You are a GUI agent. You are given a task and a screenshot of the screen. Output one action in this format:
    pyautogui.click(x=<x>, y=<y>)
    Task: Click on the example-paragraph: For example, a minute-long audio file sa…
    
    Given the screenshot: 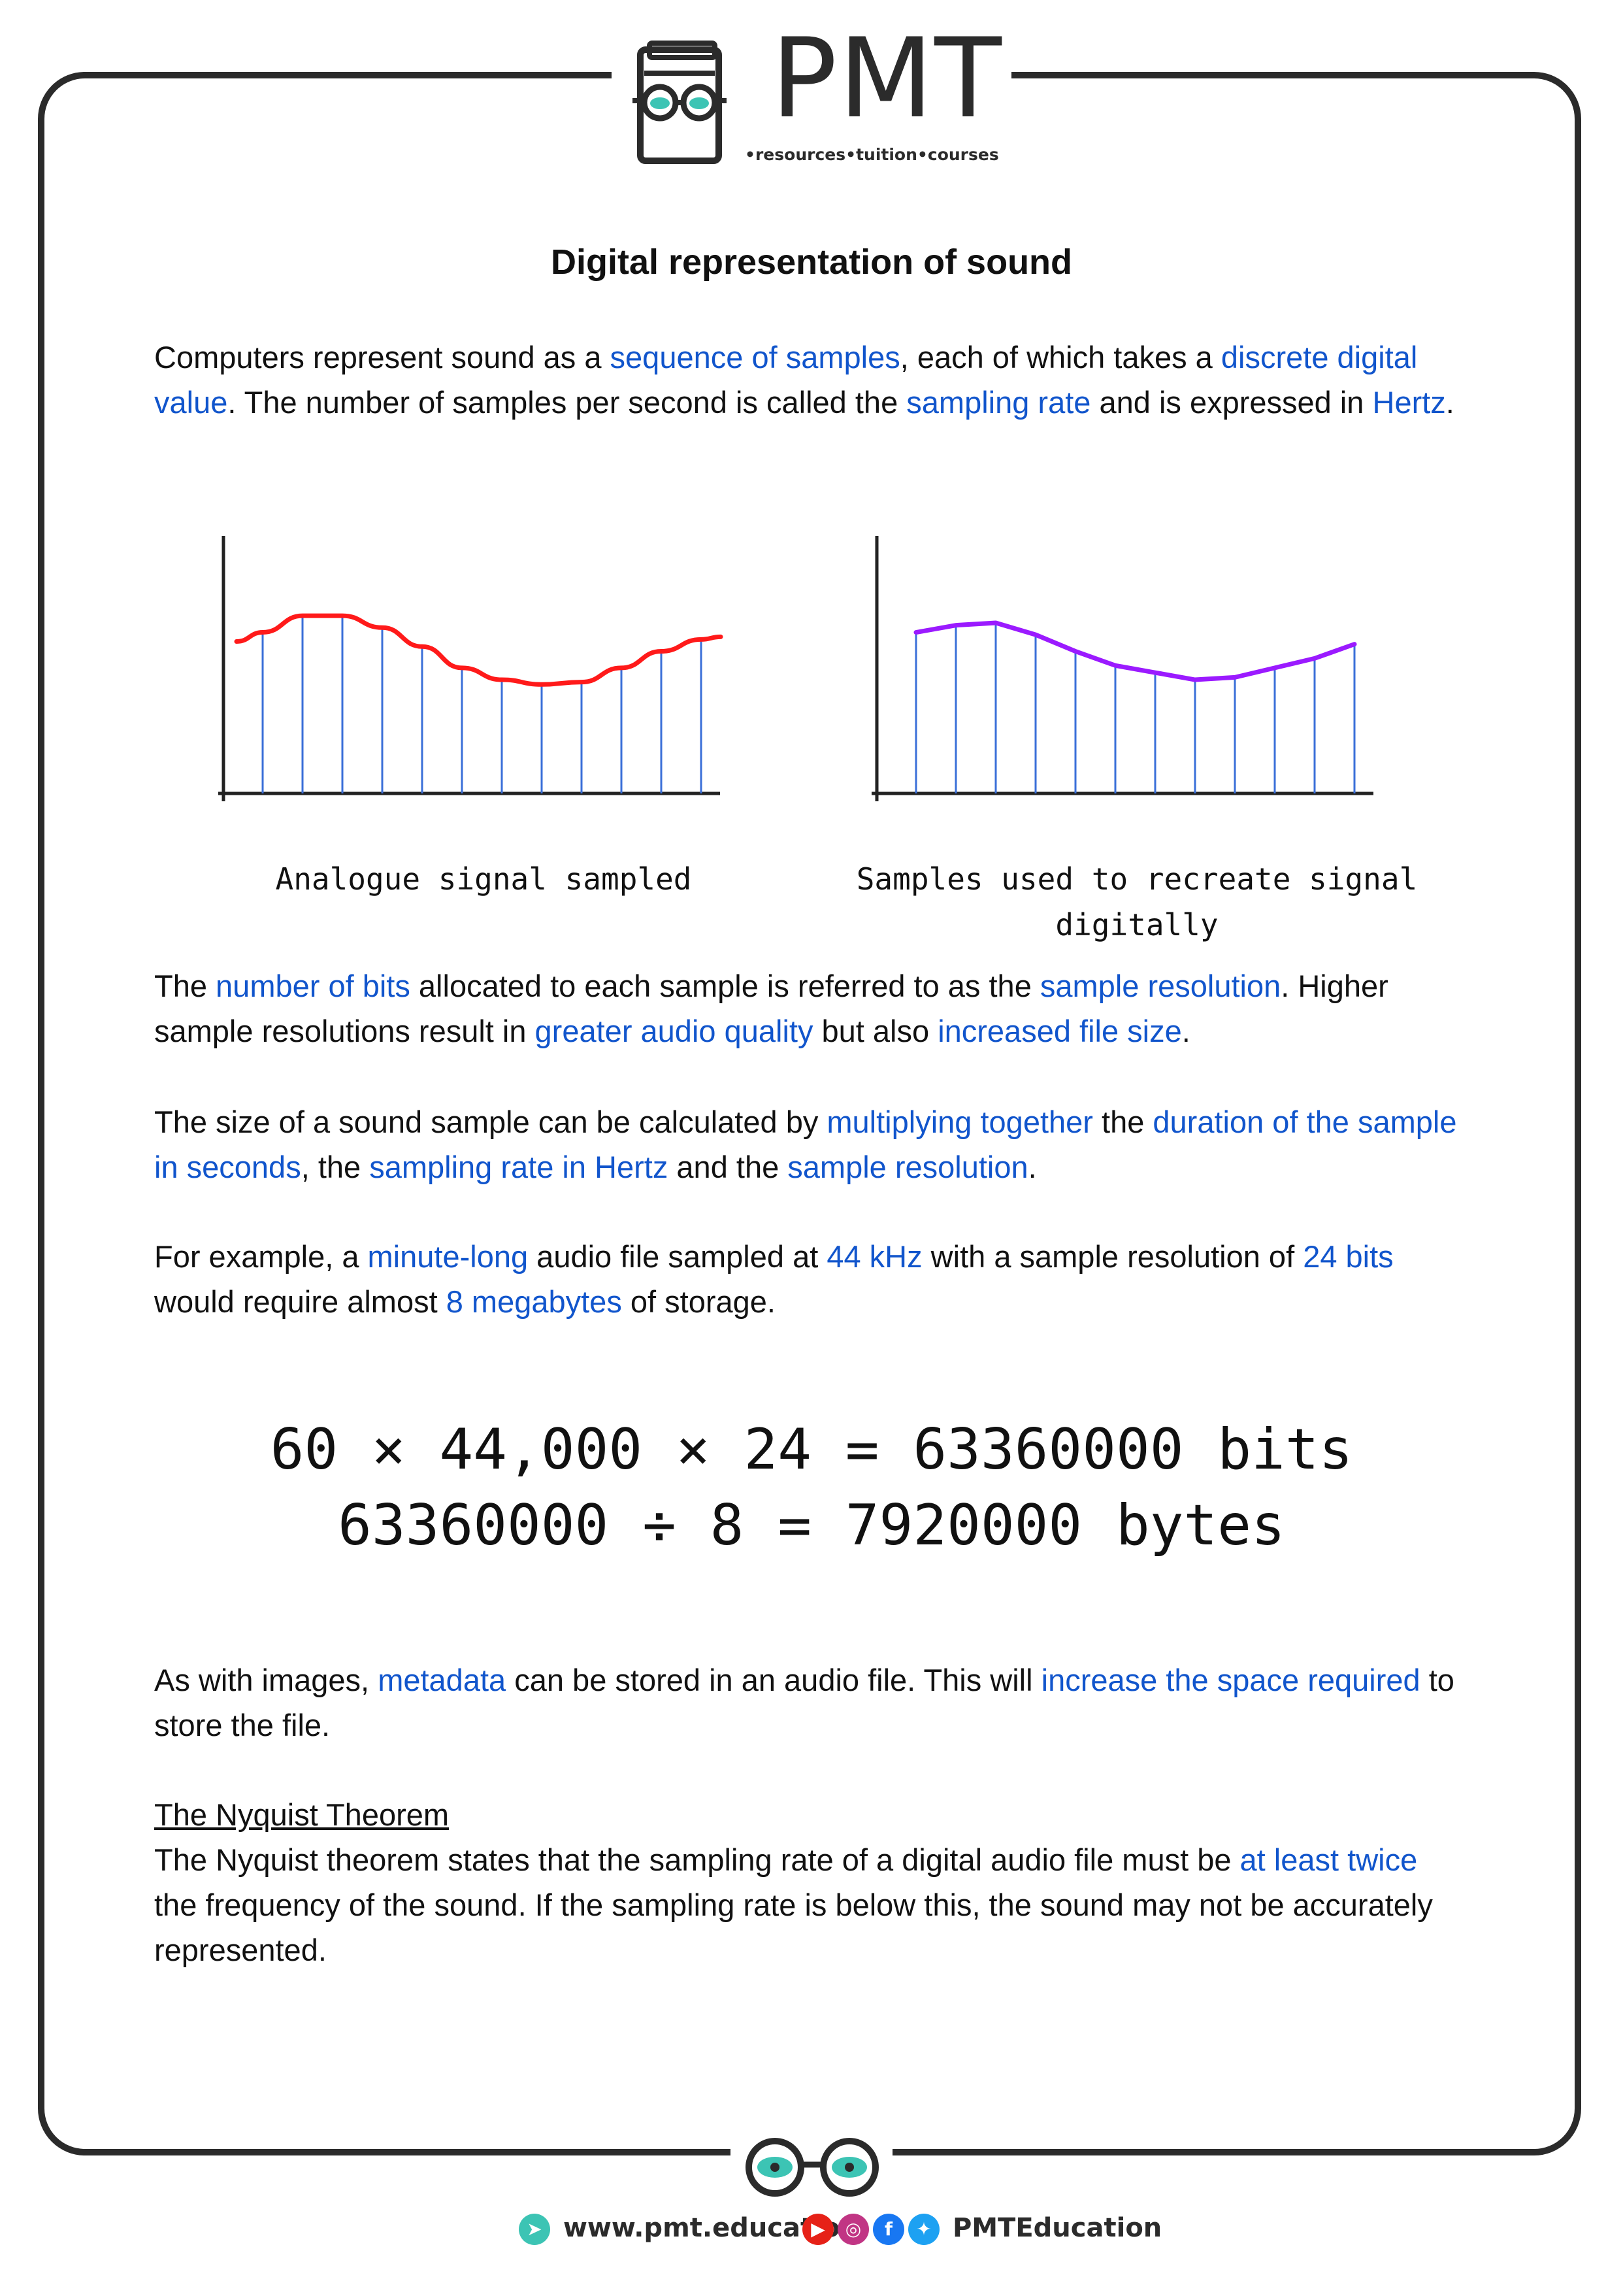 What is the action you would take?
    pyautogui.click(x=774, y=1279)
    